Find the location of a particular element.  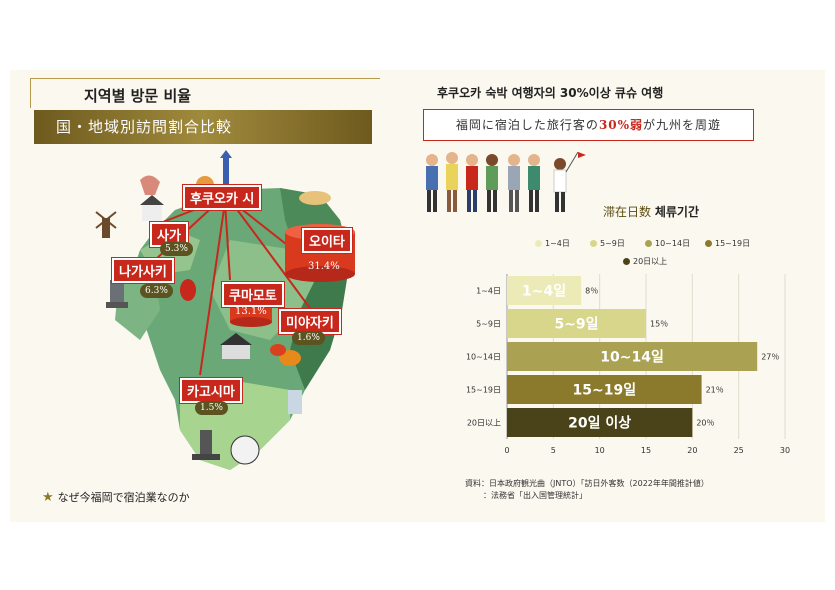

right-title: 후쿠오카 숙박 여행자의 30%이상 큐슈 여행 is located at coordinates (550, 93).